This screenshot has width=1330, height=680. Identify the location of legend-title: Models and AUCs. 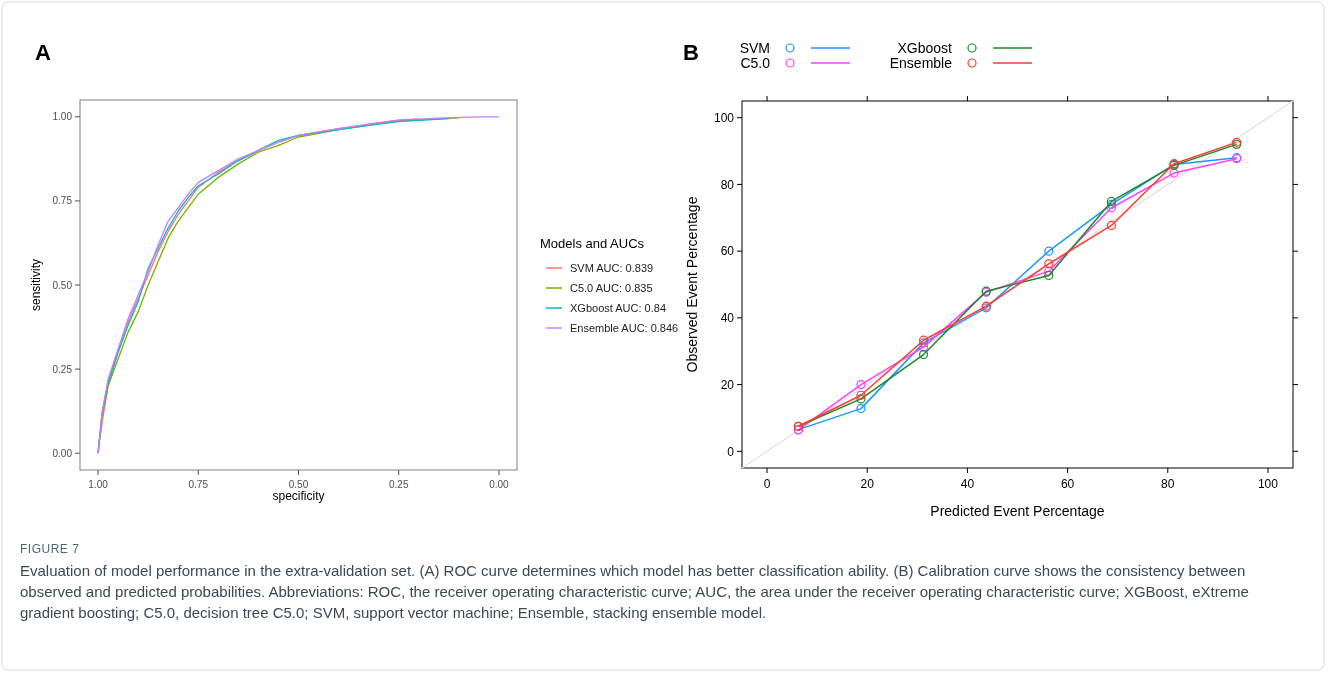
(592, 243).